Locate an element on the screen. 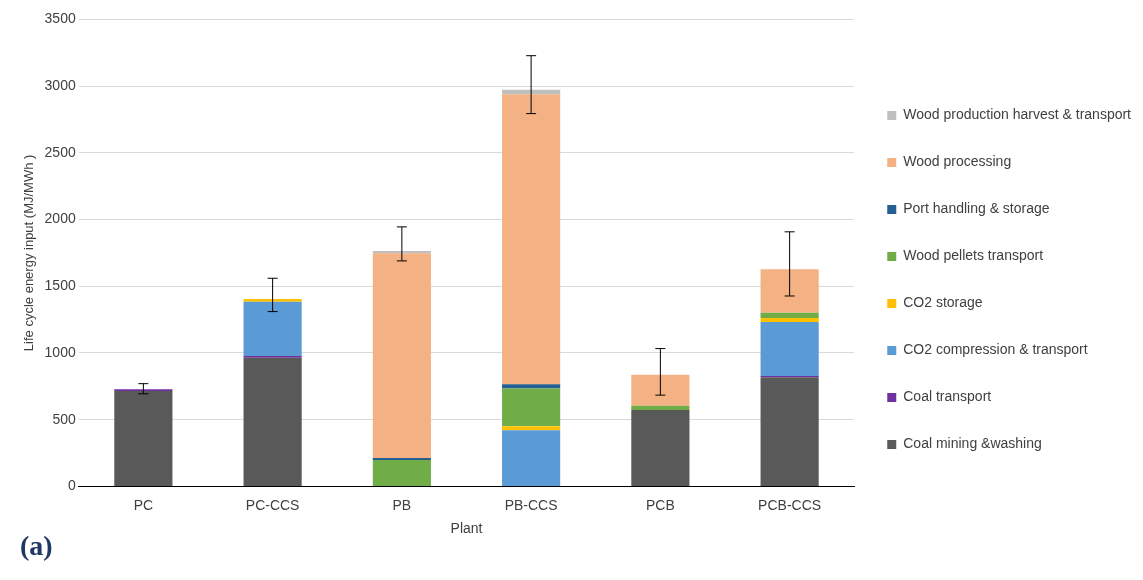  x-tick-label: PC is located at coordinates (143, 504).